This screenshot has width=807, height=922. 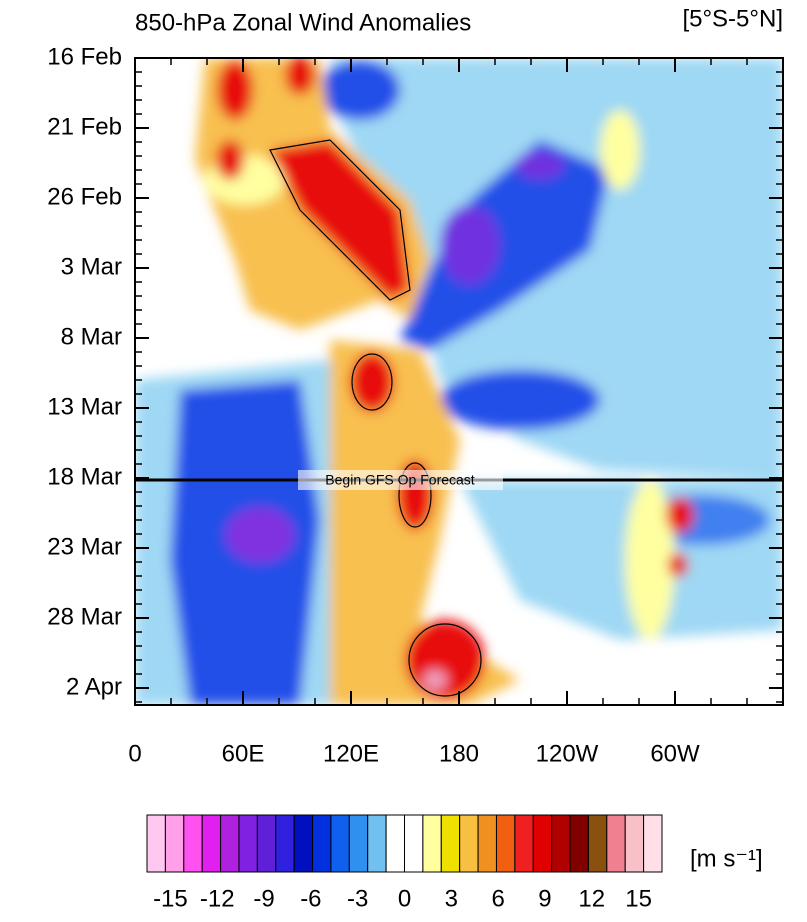 I want to click on y-tick-label: 3 Mar, so click(x=91, y=266).